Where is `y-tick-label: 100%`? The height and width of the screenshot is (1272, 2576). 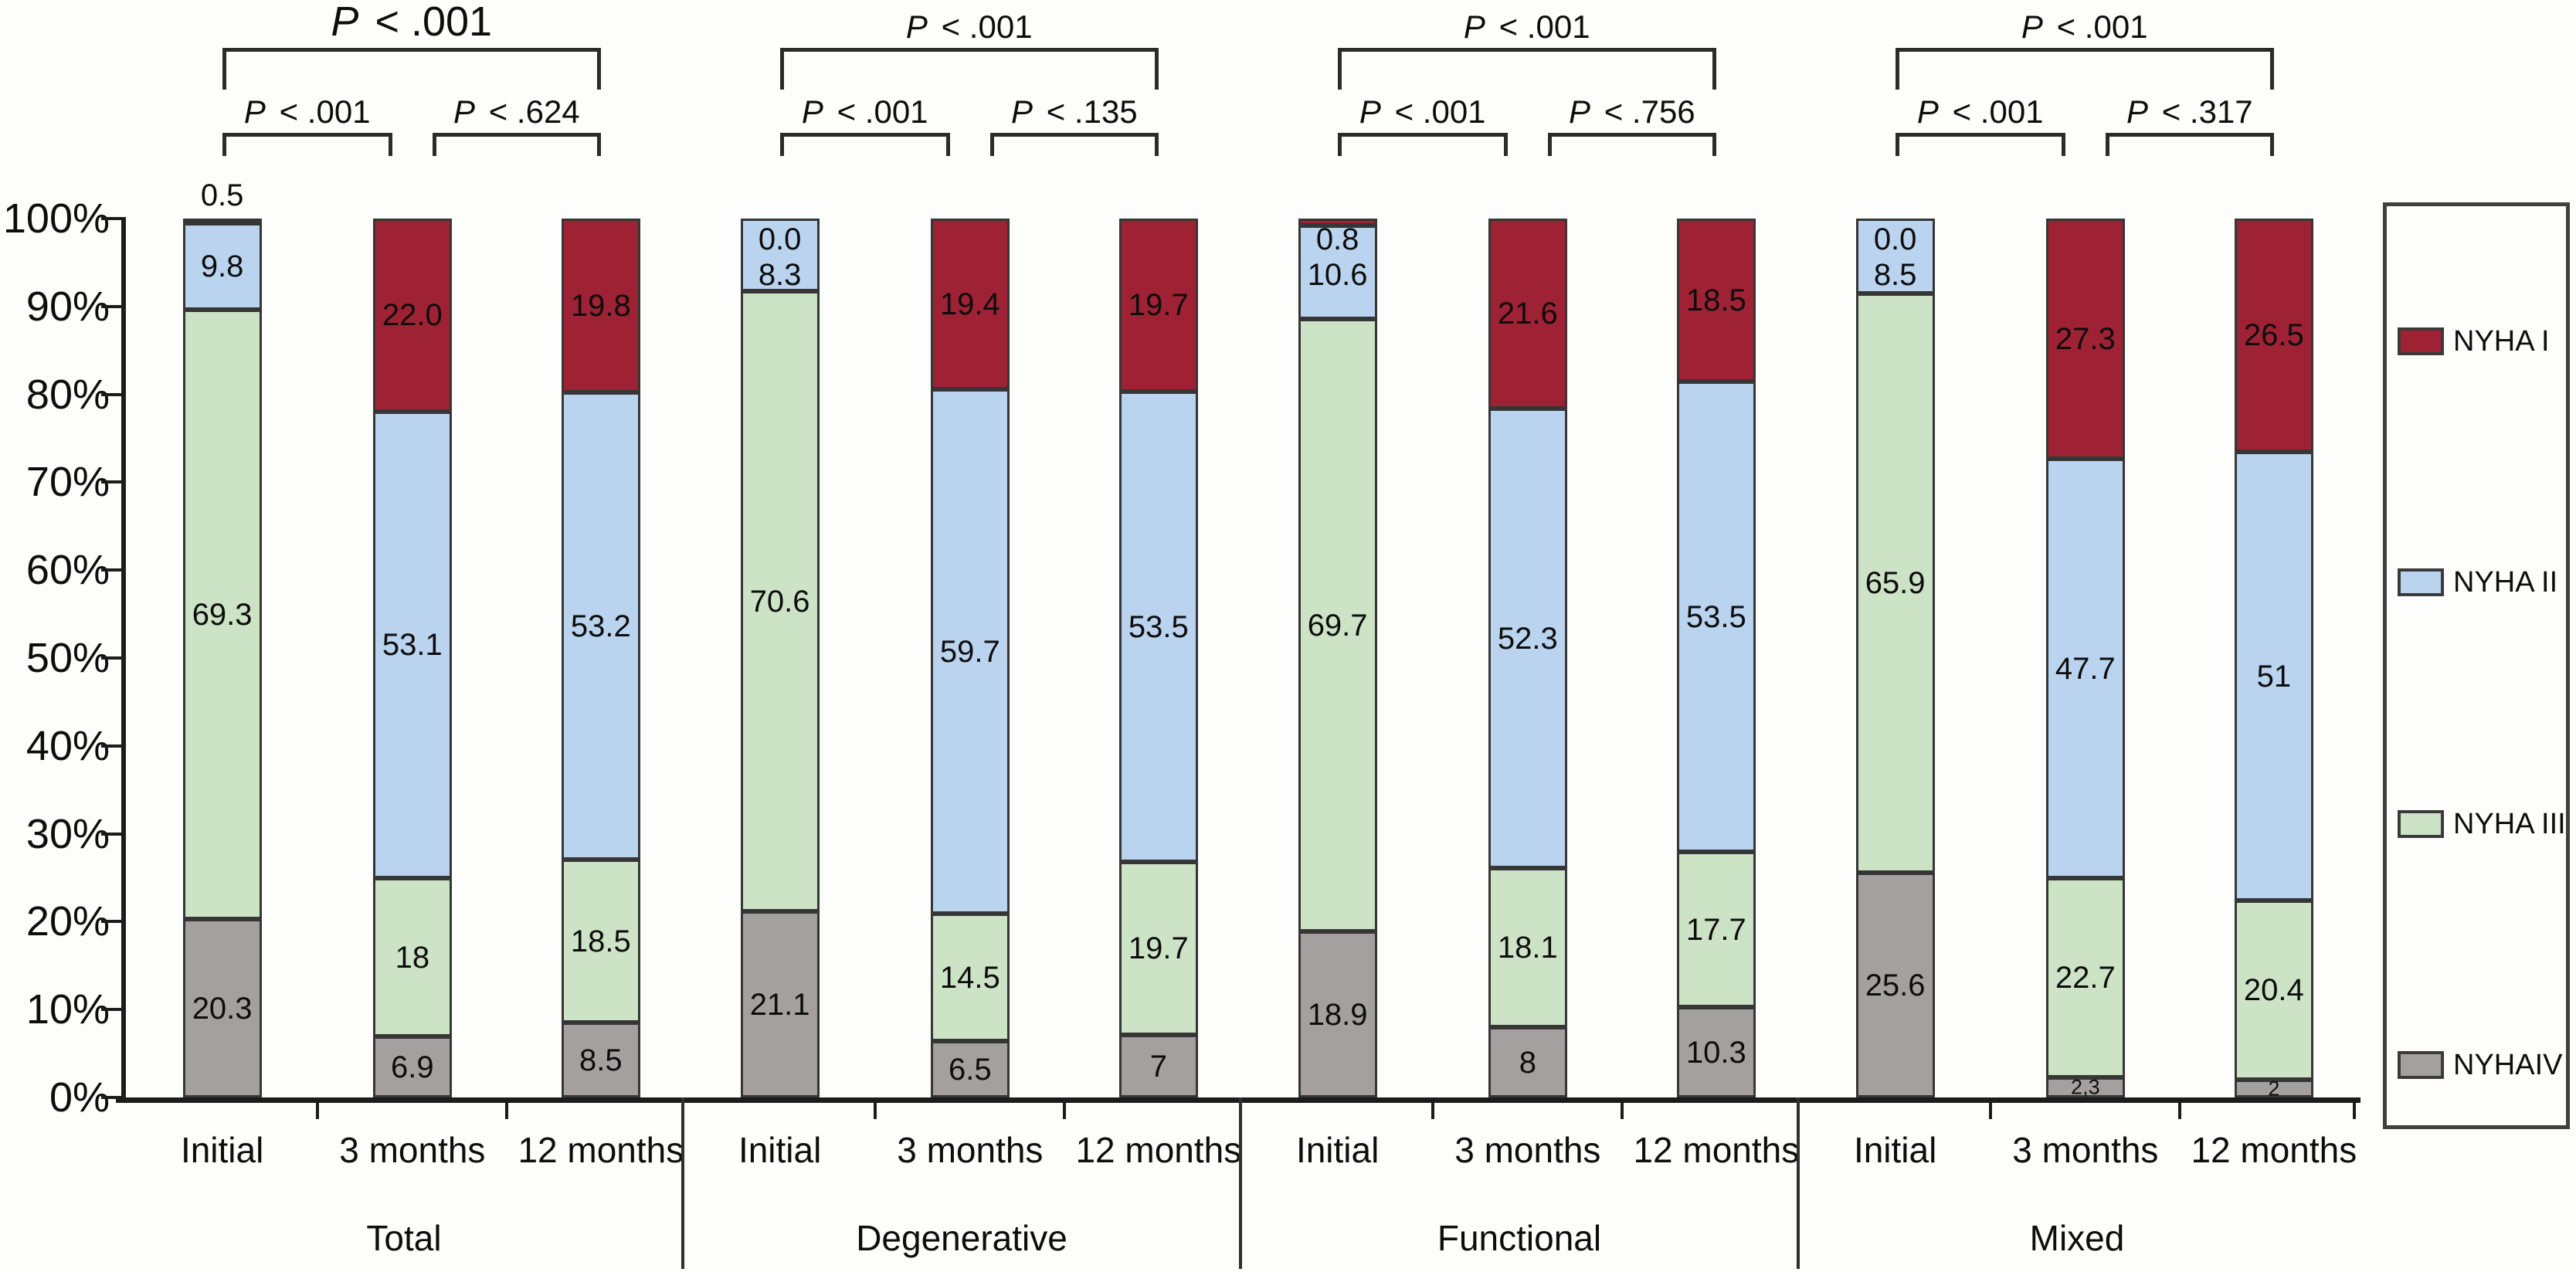
y-tick-label: 100% is located at coordinates (56, 218).